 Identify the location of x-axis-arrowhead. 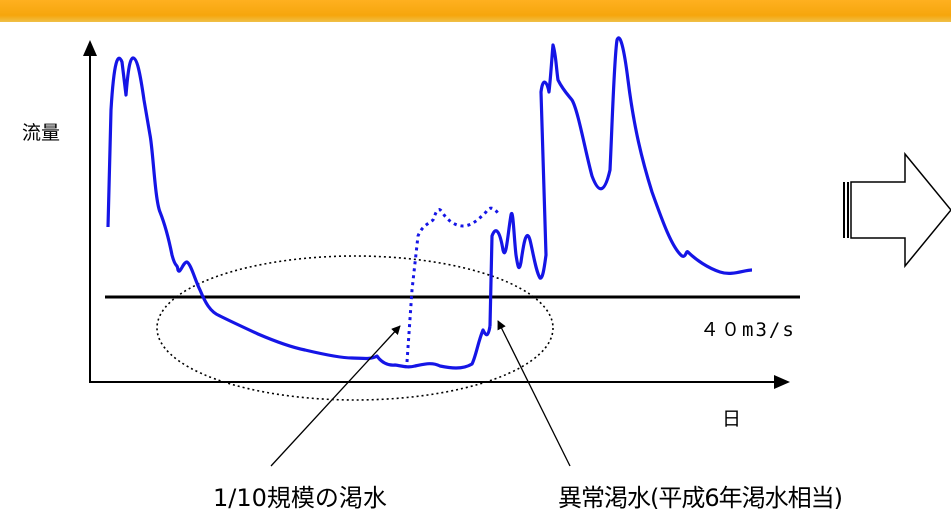
(782, 382).